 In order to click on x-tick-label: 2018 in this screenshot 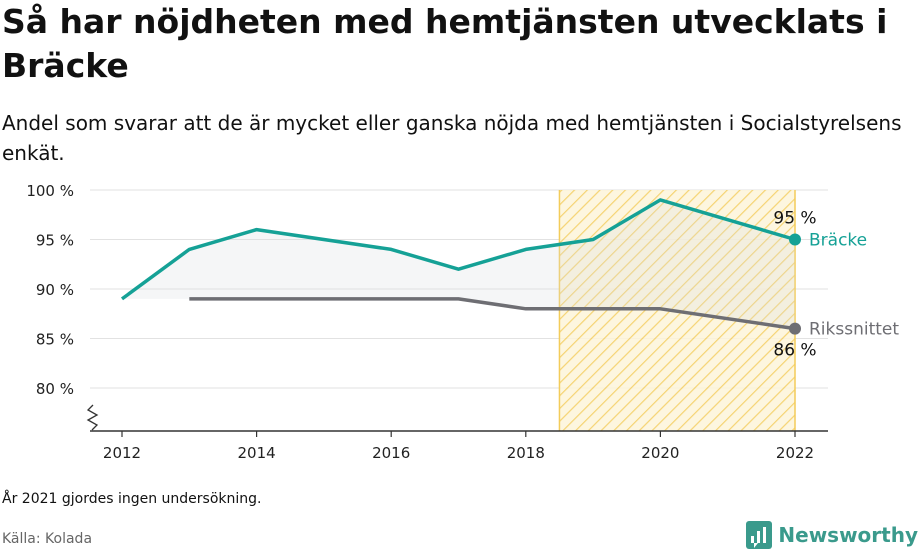, I will do `click(526, 453)`.